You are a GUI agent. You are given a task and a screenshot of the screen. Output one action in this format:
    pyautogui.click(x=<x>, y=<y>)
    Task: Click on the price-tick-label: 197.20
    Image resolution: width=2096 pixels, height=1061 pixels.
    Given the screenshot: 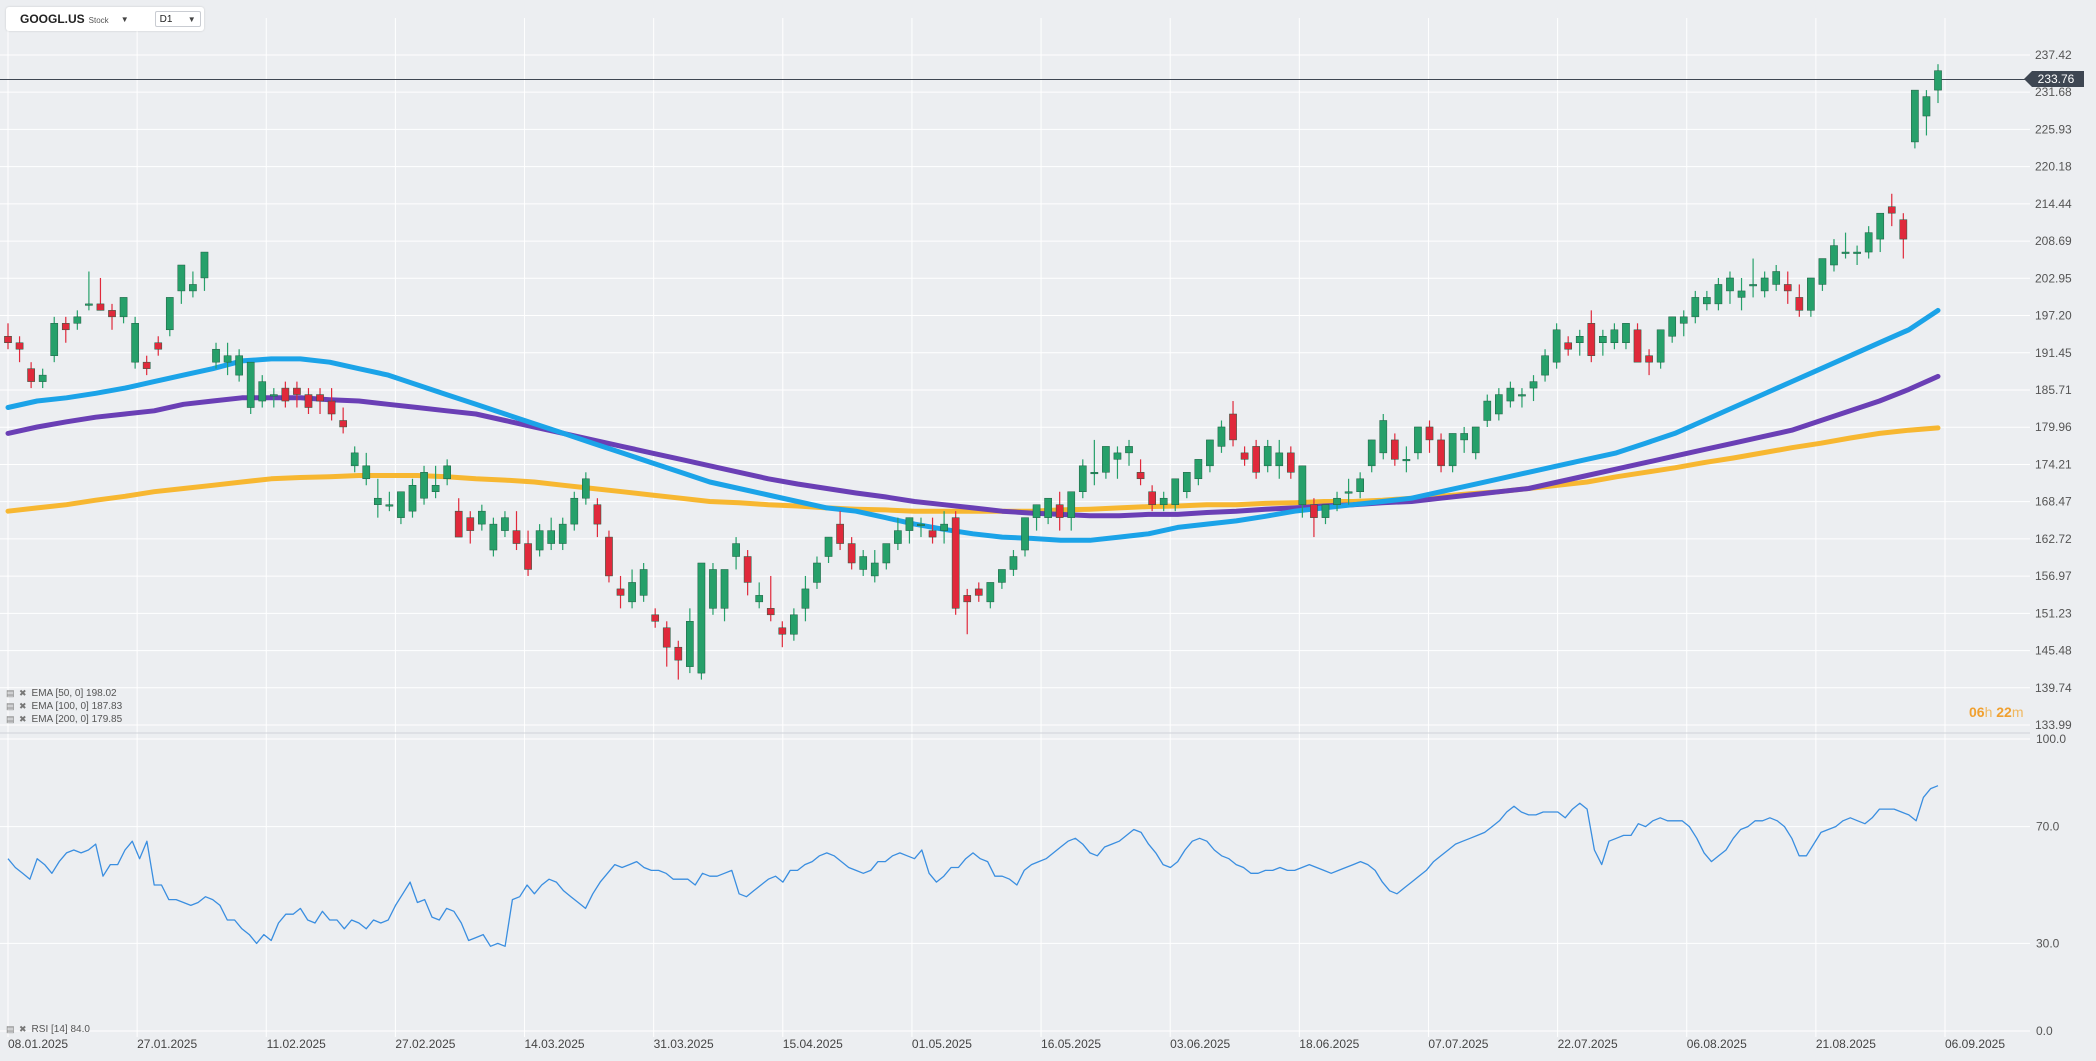 What is the action you would take?
    pyautogui.click(x=2053, y=316)
    